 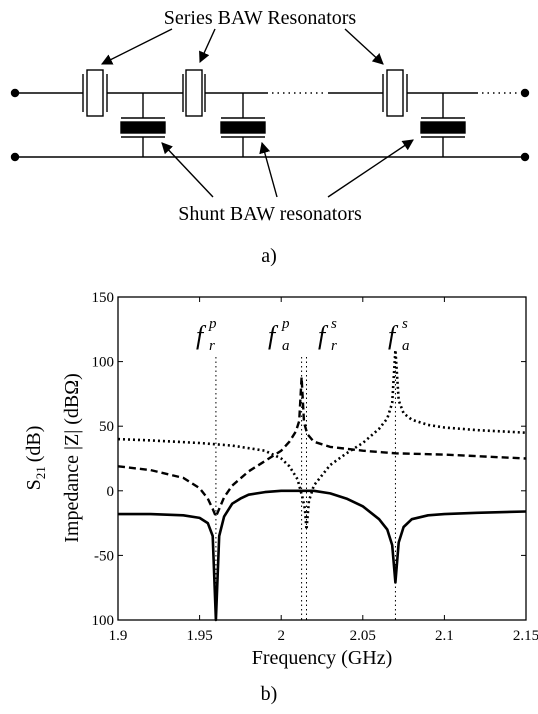 I want to click on y-axis-label-left-sub: 21, so click(x=40, y=472).